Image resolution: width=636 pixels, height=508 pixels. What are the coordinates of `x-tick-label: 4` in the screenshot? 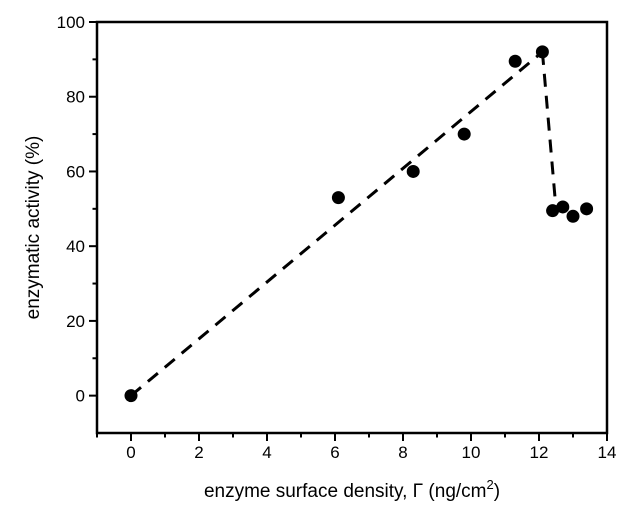 It's located at (266, 452).